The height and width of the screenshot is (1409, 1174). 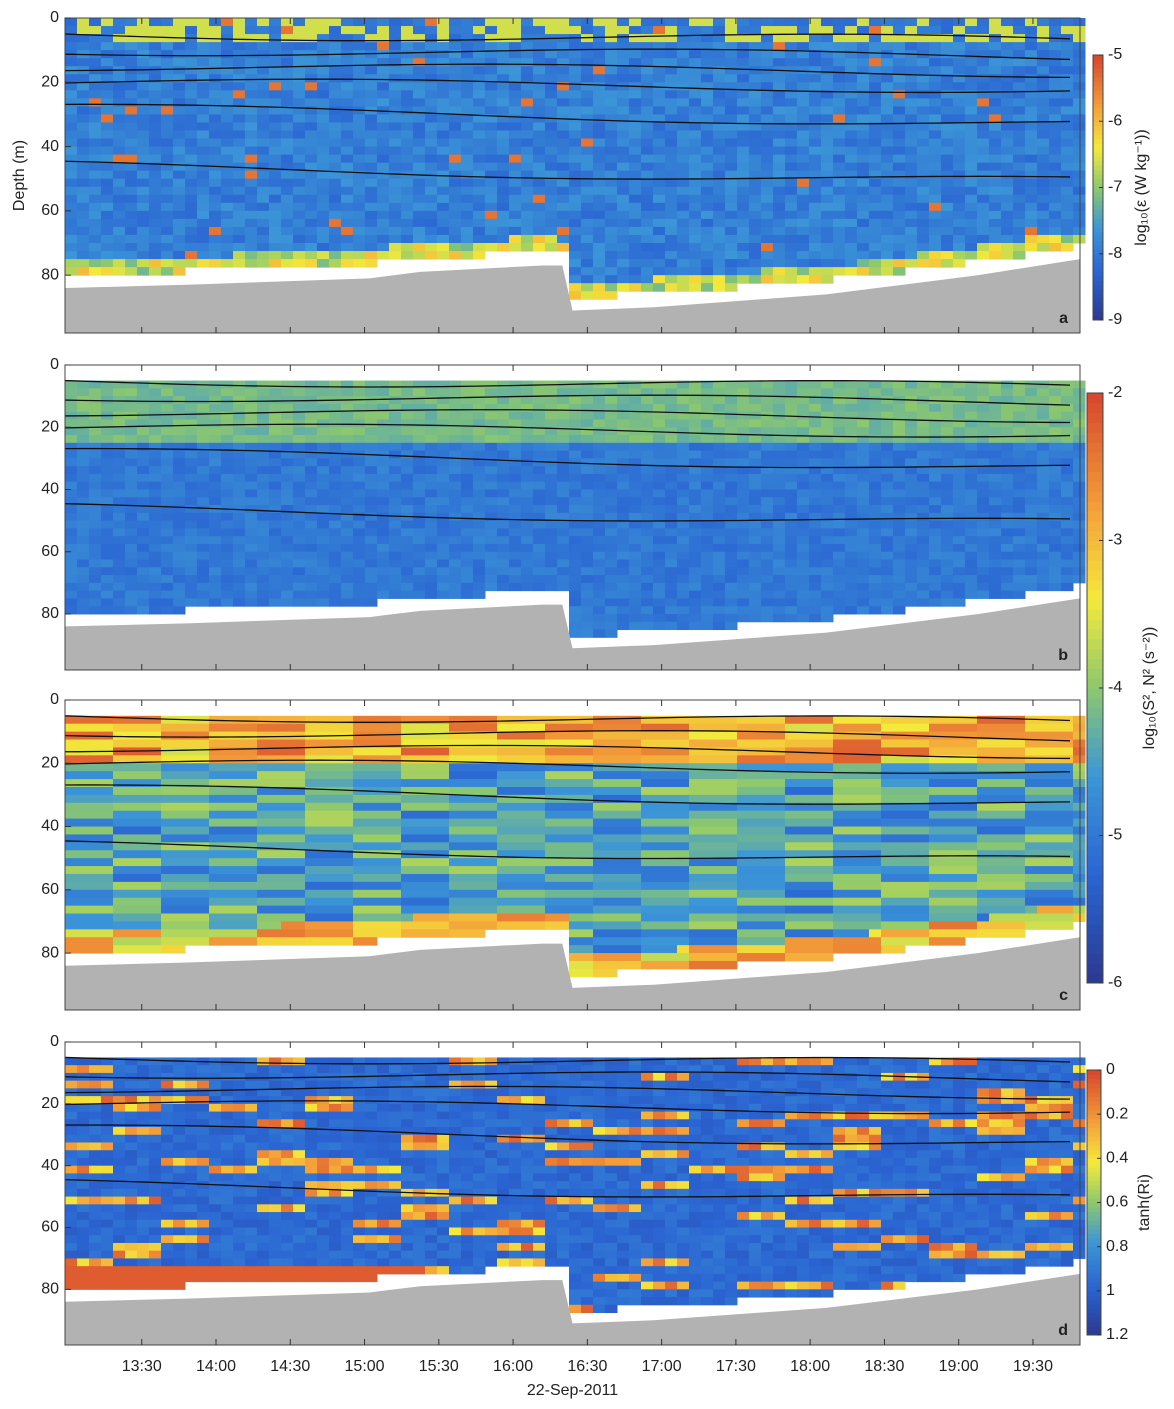 What do you see at coordinates (1098, 84) in the screenshot?
I see `colorbar-cell` at bounding box center [1098, 84].